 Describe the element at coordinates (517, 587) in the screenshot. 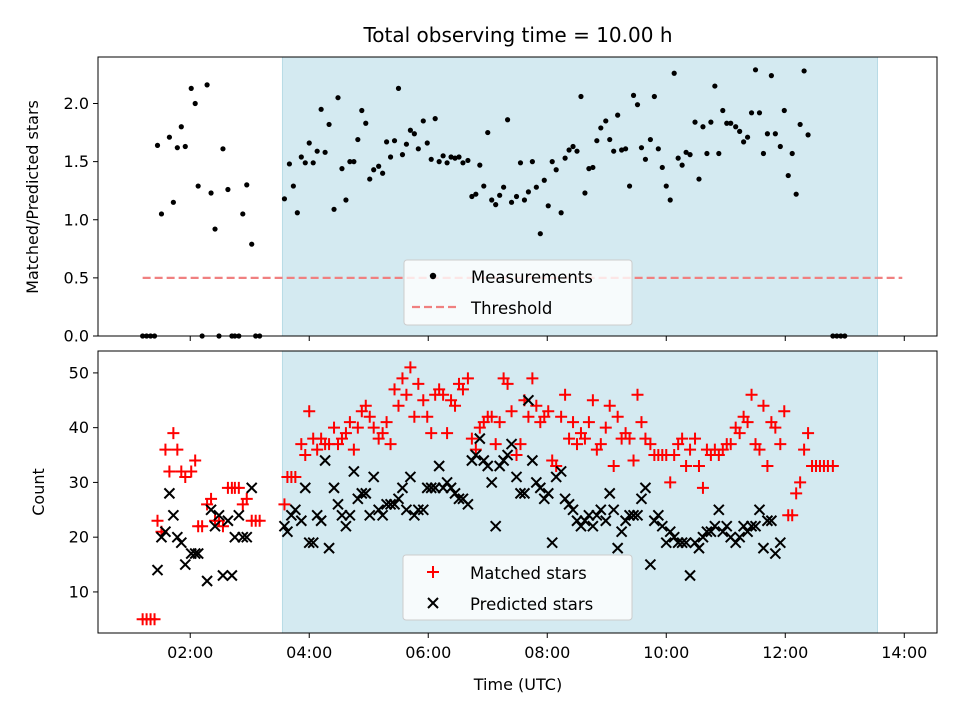

I see `bottom-legend-box` at that location.